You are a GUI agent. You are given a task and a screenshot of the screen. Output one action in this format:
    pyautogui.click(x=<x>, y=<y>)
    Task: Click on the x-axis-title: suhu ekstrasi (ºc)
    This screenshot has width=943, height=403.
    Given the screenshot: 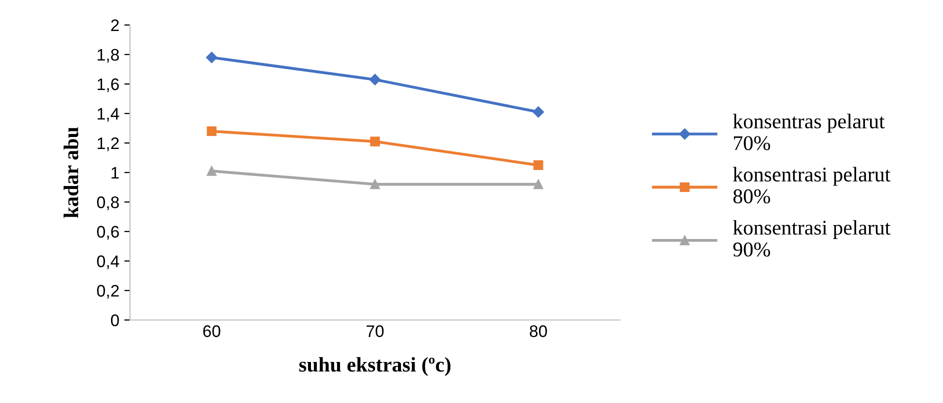 What is the action you would take?
    pyautogui.click(x=374, y=366)
    